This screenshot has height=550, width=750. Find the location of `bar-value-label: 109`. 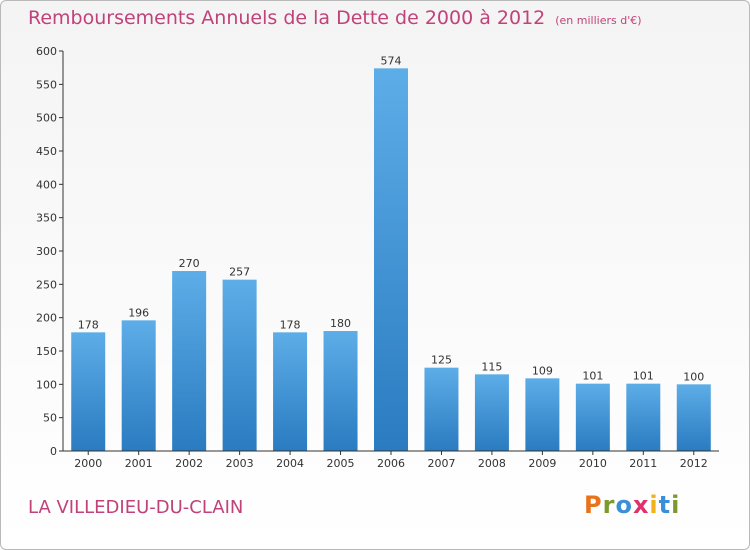

bar-value-label: 109 is located at coordinates (542, 370).